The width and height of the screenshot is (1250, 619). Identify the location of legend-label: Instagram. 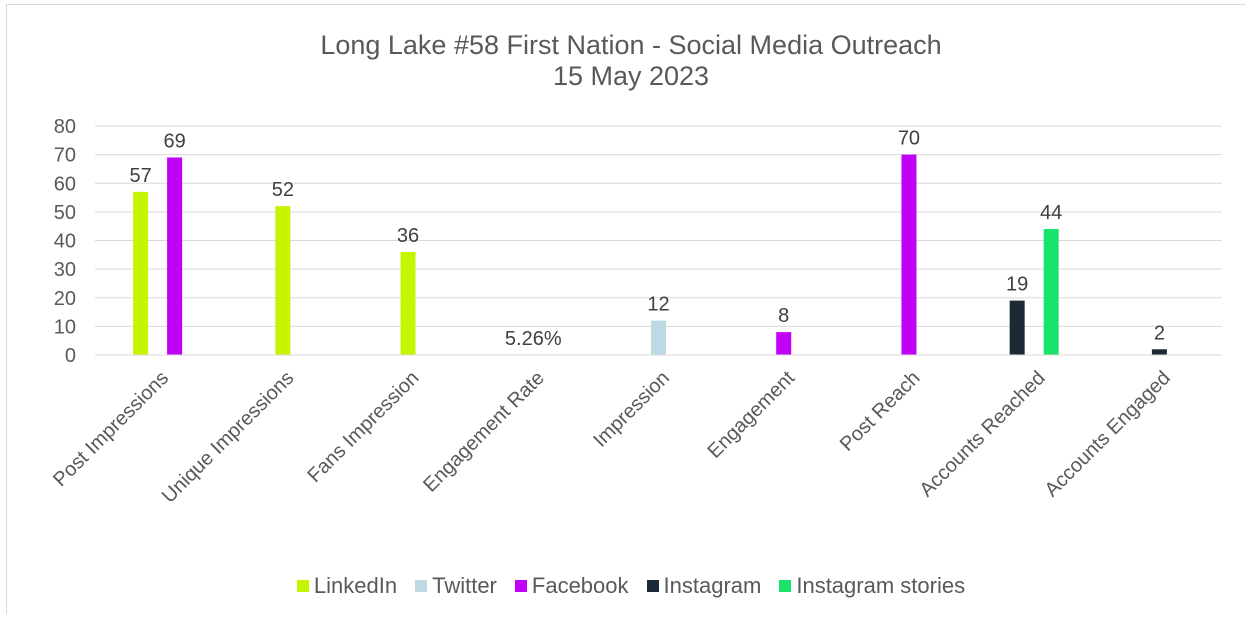
(712, 585).